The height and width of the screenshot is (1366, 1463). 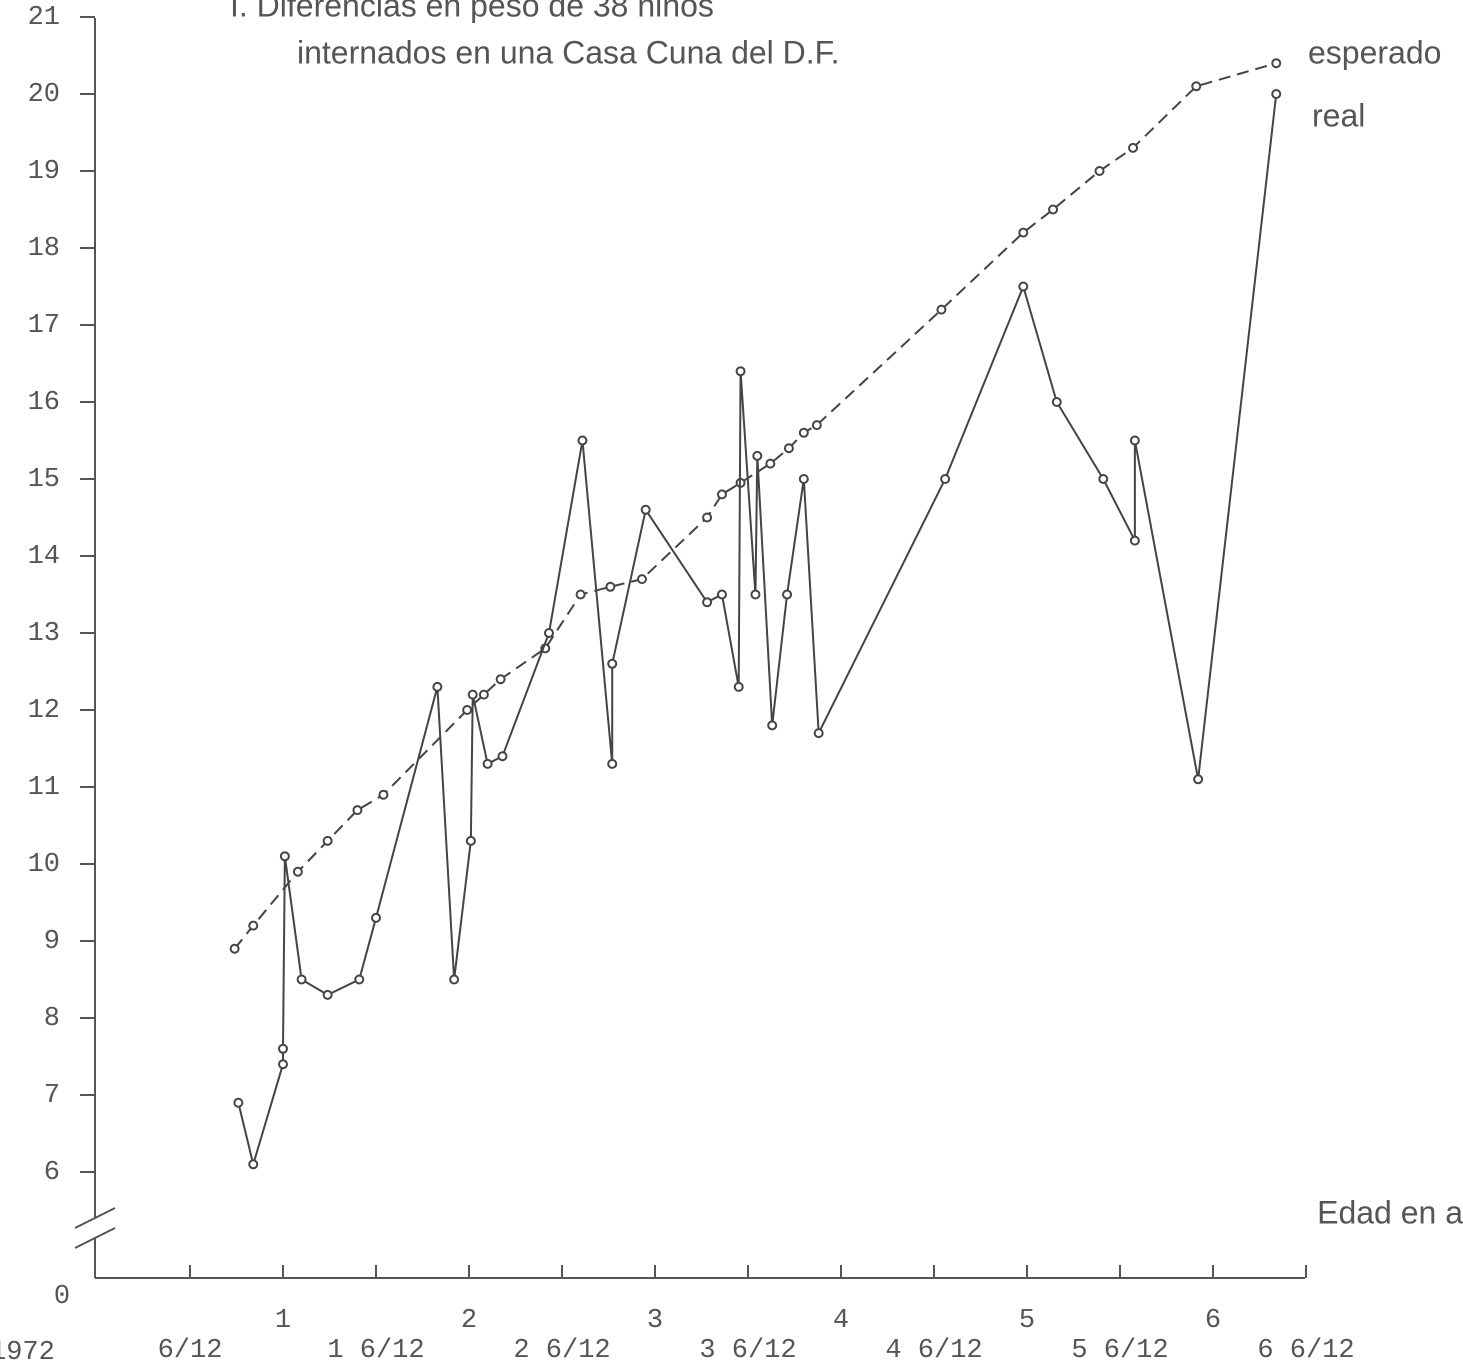 I want to click on y-break-label: 0, so click(x=62, y=1297).